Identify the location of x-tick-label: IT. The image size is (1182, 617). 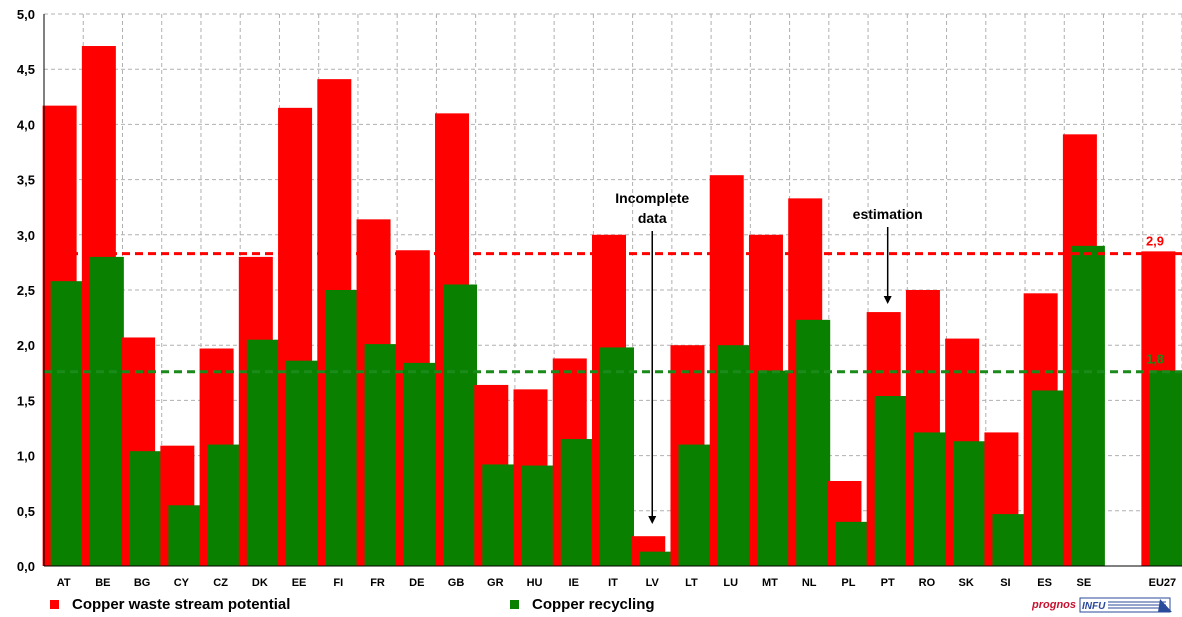
(613, 583).